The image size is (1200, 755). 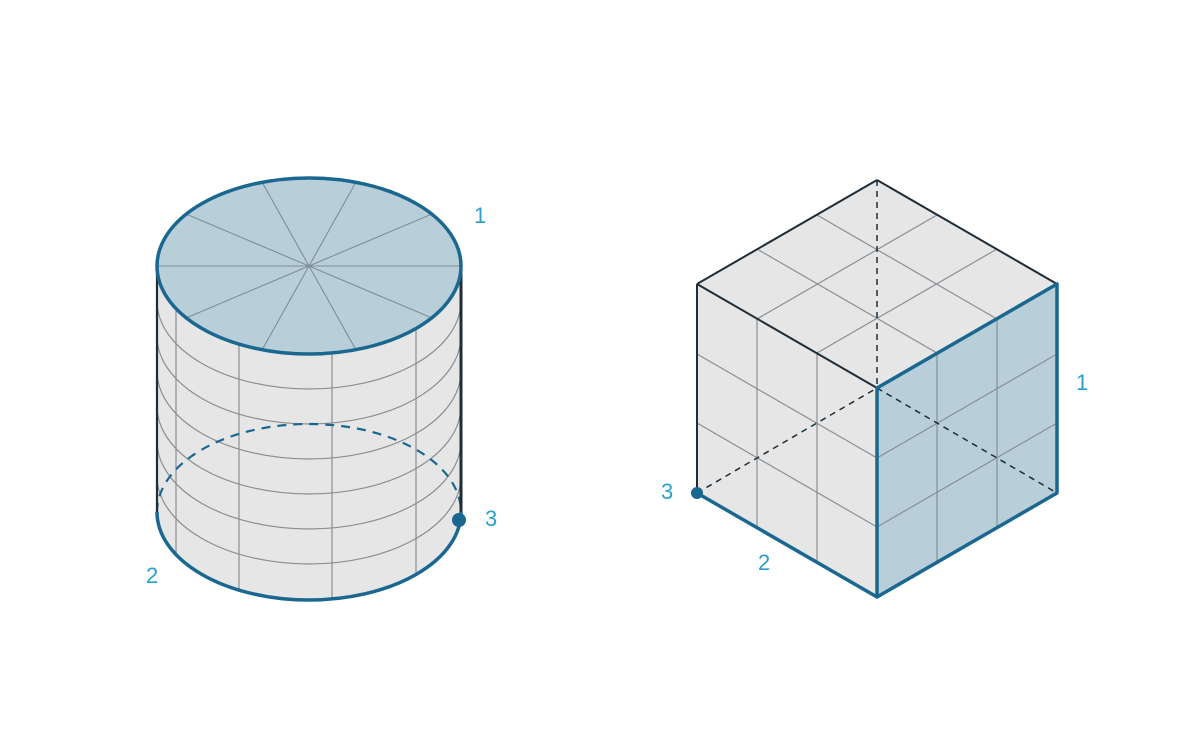 What do you see at coordinates (1082, 382) in the screenshot?
I see `cube-label-1: 1` at bounding box center [1082, 382].